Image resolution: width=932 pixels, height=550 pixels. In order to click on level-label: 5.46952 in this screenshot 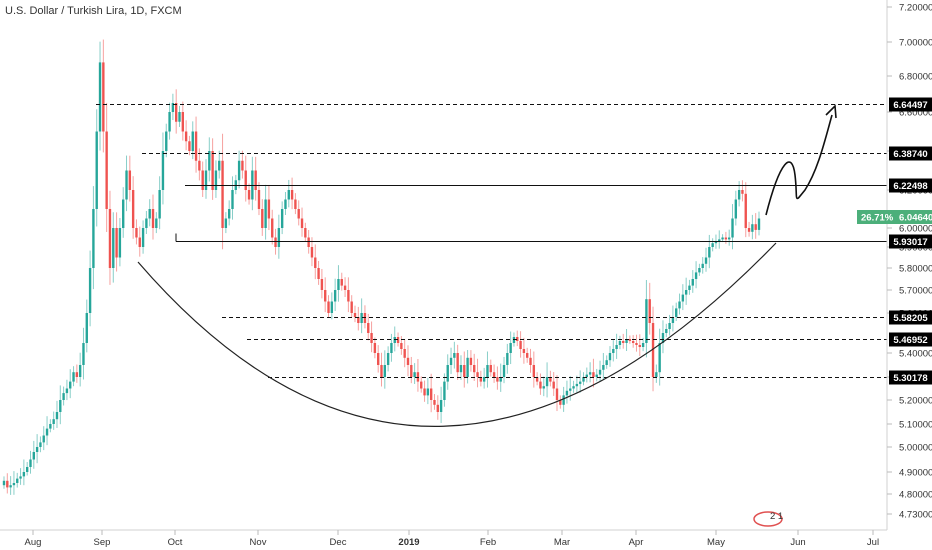, I will do `click(910, 340)`.